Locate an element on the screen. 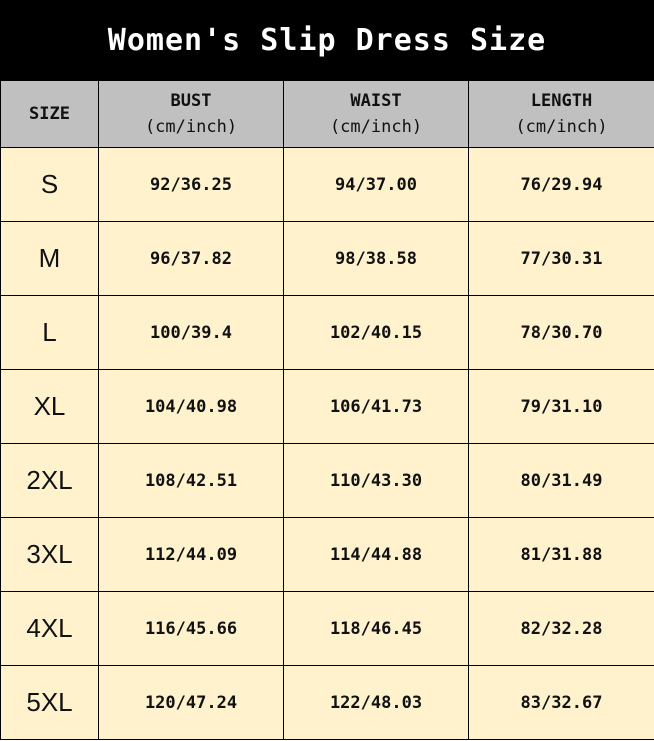 This screenshot has width=654, height=741. cell-waist: 110/43.30 is located at coordinates (376, 480).